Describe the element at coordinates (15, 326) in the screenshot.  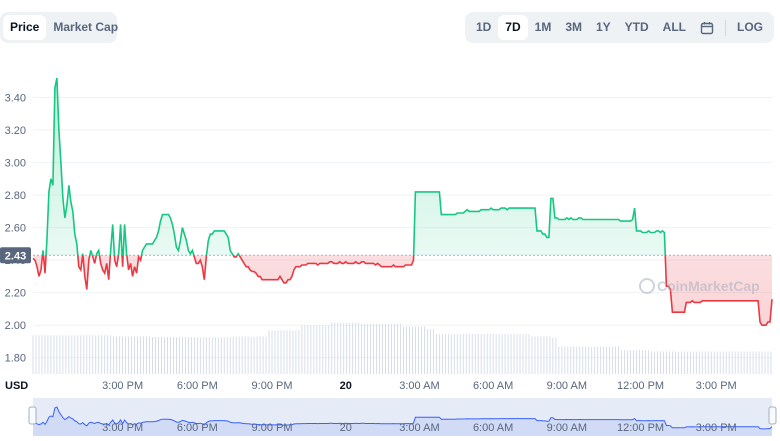
I see `y-tick-label: 2.00` at that location.